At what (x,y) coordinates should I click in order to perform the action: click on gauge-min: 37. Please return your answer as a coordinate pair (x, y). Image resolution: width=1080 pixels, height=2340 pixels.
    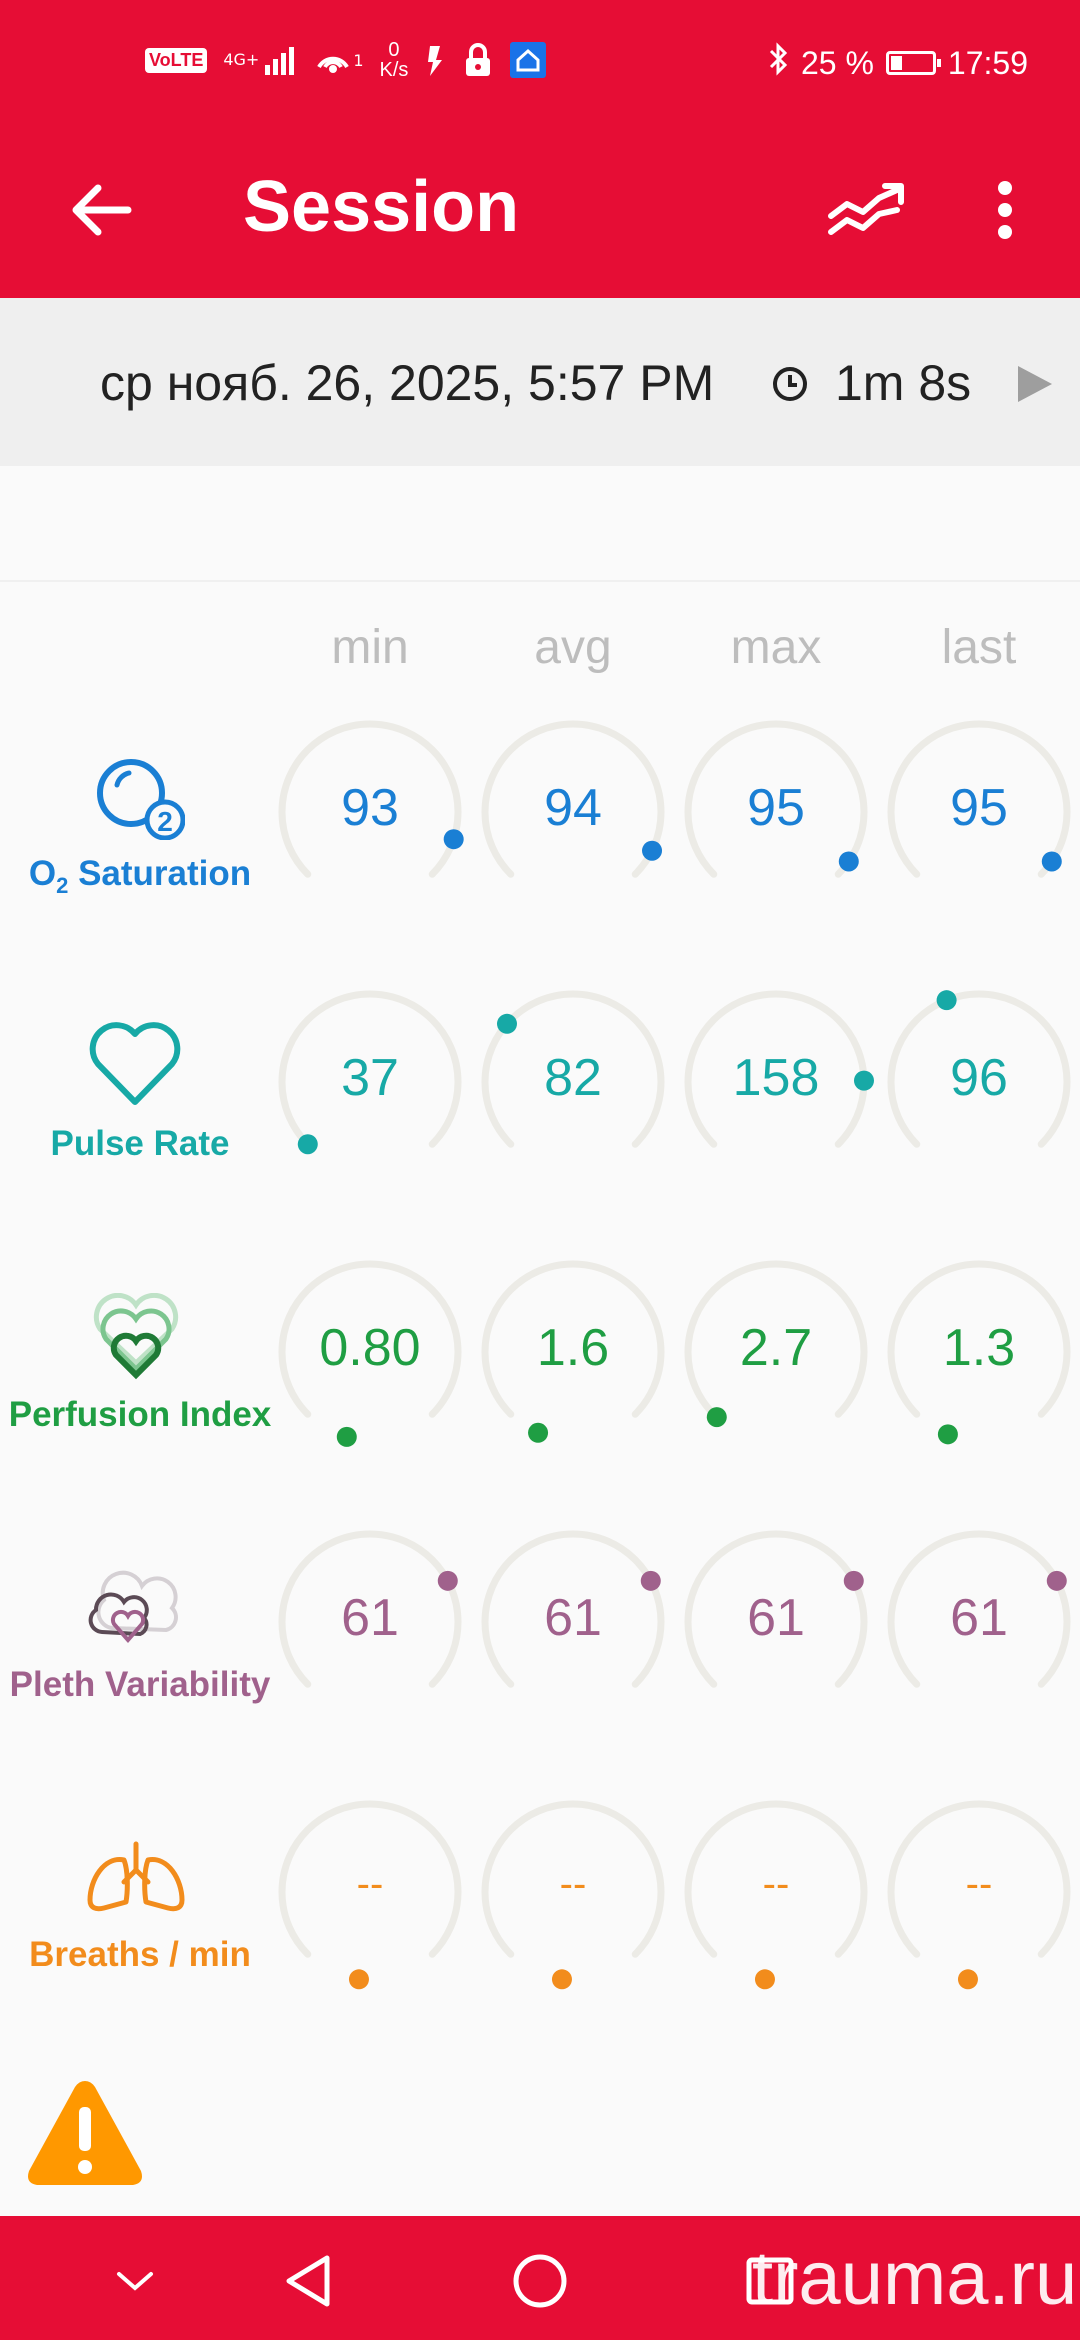
    Looking at the image, I should click on (370, 1082).